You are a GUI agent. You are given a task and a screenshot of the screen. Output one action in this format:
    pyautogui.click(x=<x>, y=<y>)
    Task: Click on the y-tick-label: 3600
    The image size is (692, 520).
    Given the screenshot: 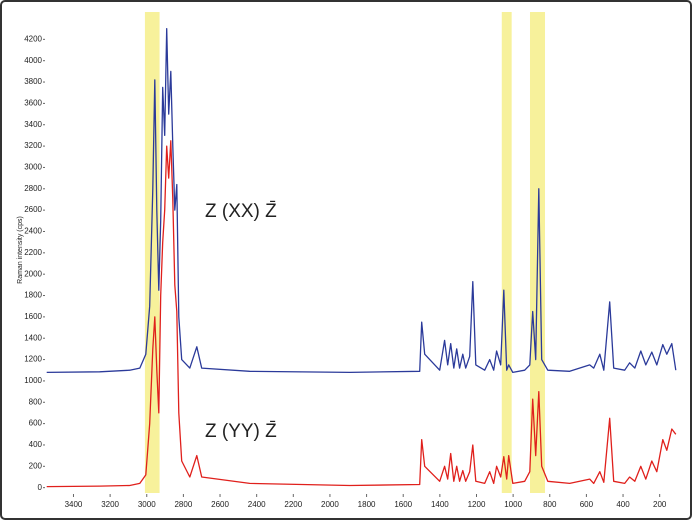 What is the action you would take?
    pyautogui.click(x=33, y=103)
    